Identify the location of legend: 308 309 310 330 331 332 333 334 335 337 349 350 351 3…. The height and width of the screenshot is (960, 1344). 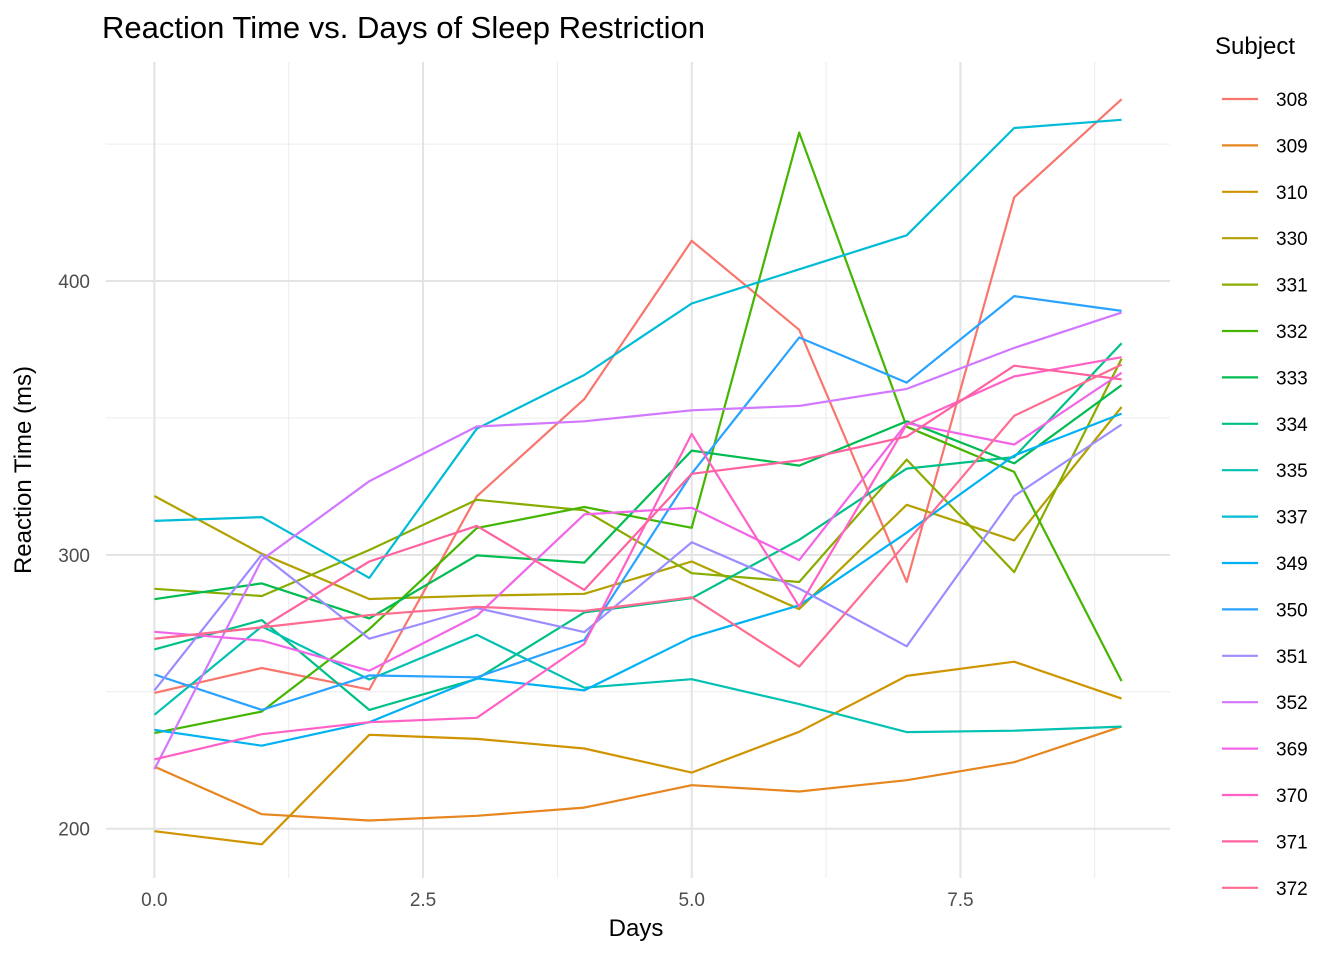
(1265, 495).